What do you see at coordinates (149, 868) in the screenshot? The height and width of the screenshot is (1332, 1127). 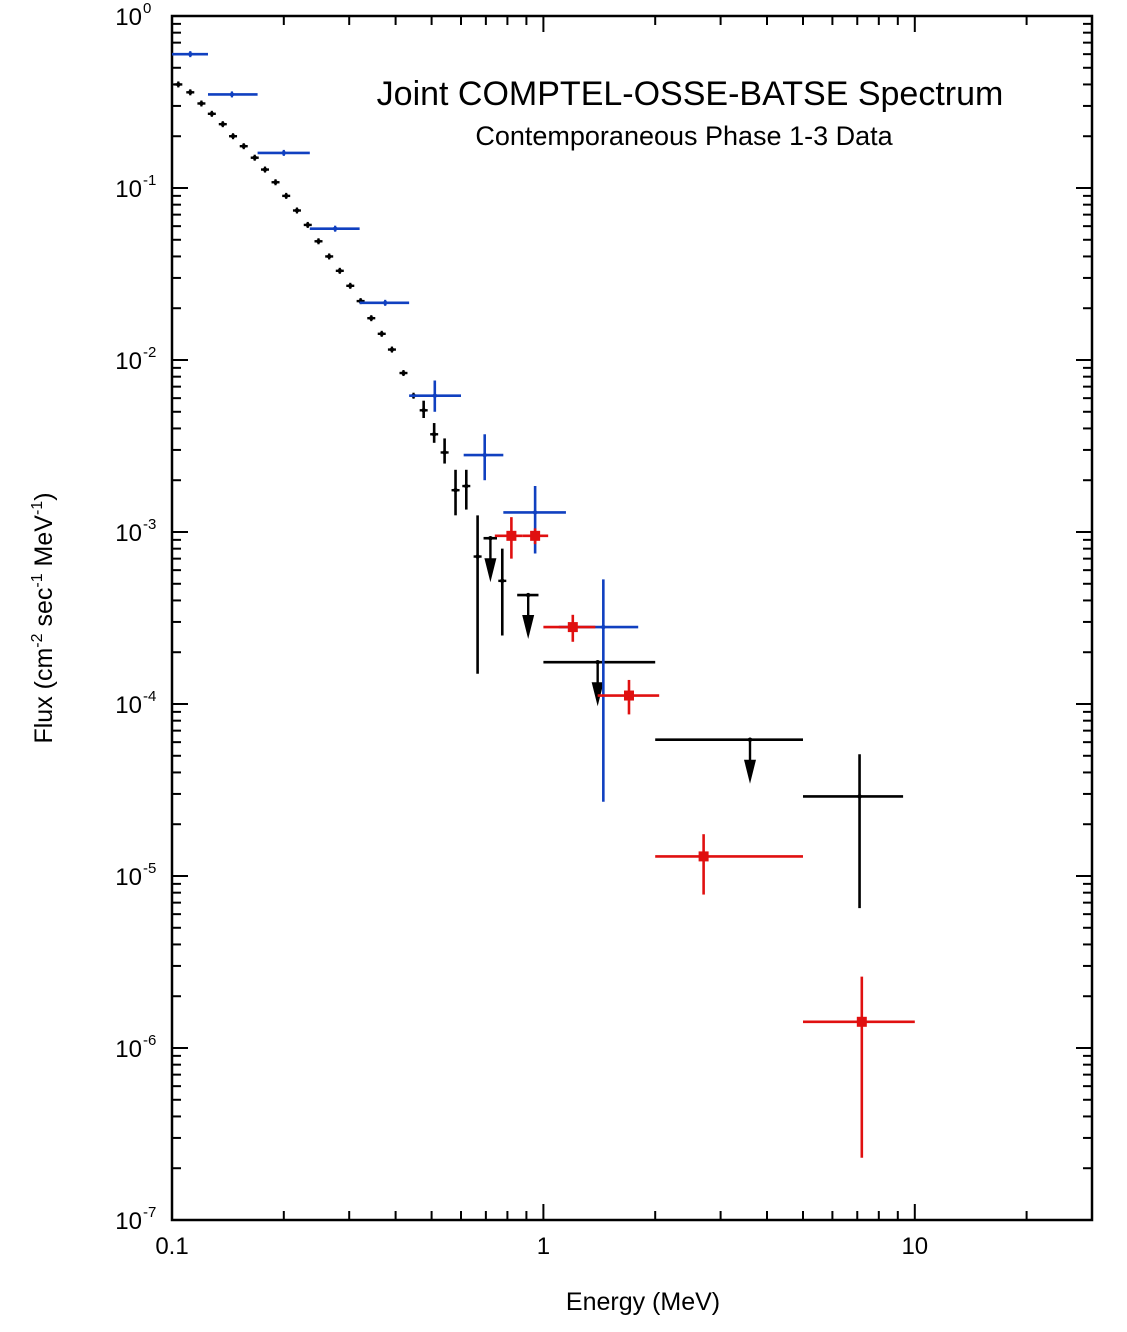 I see `y-tick-label-exponent: -5` at bounding box center [149, 868].